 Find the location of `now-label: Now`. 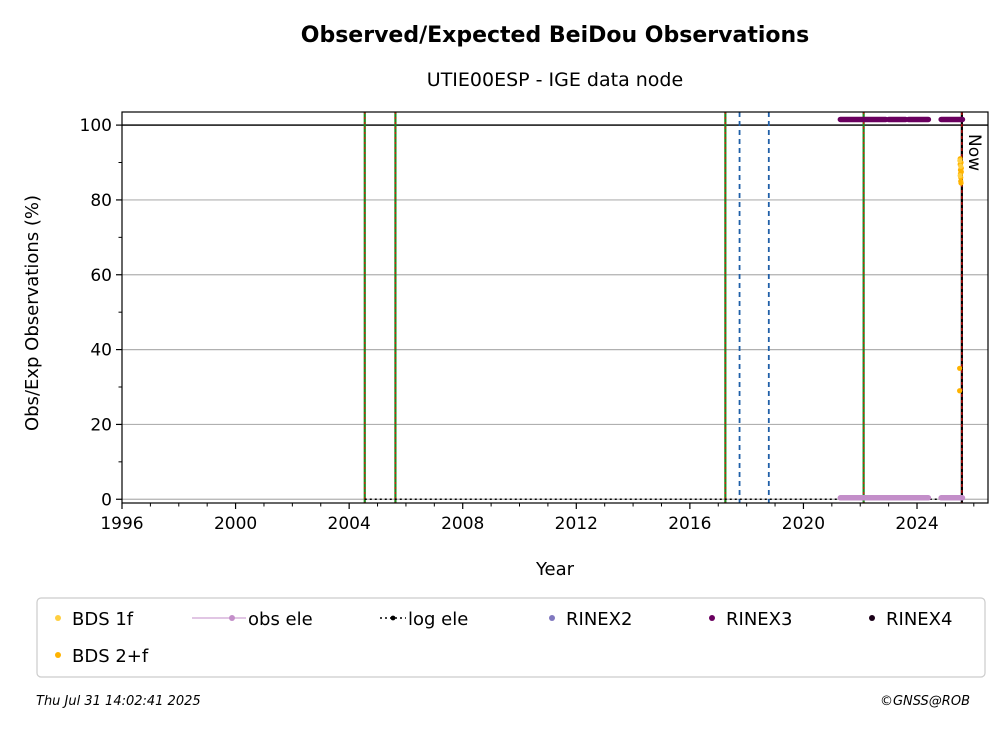

now-label: Now is located at coordinates (974, 152).